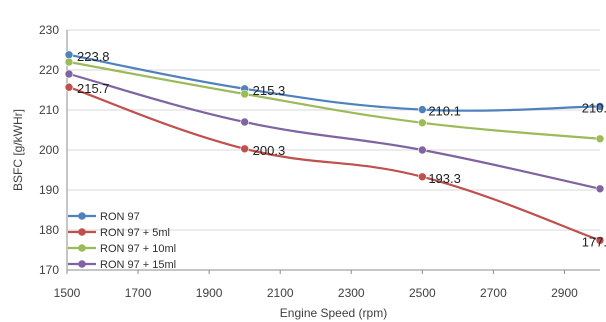 This screenshot has height=322, width=606. I want to click on legend-item: RON 97 + 15ml, so click(122, 265).